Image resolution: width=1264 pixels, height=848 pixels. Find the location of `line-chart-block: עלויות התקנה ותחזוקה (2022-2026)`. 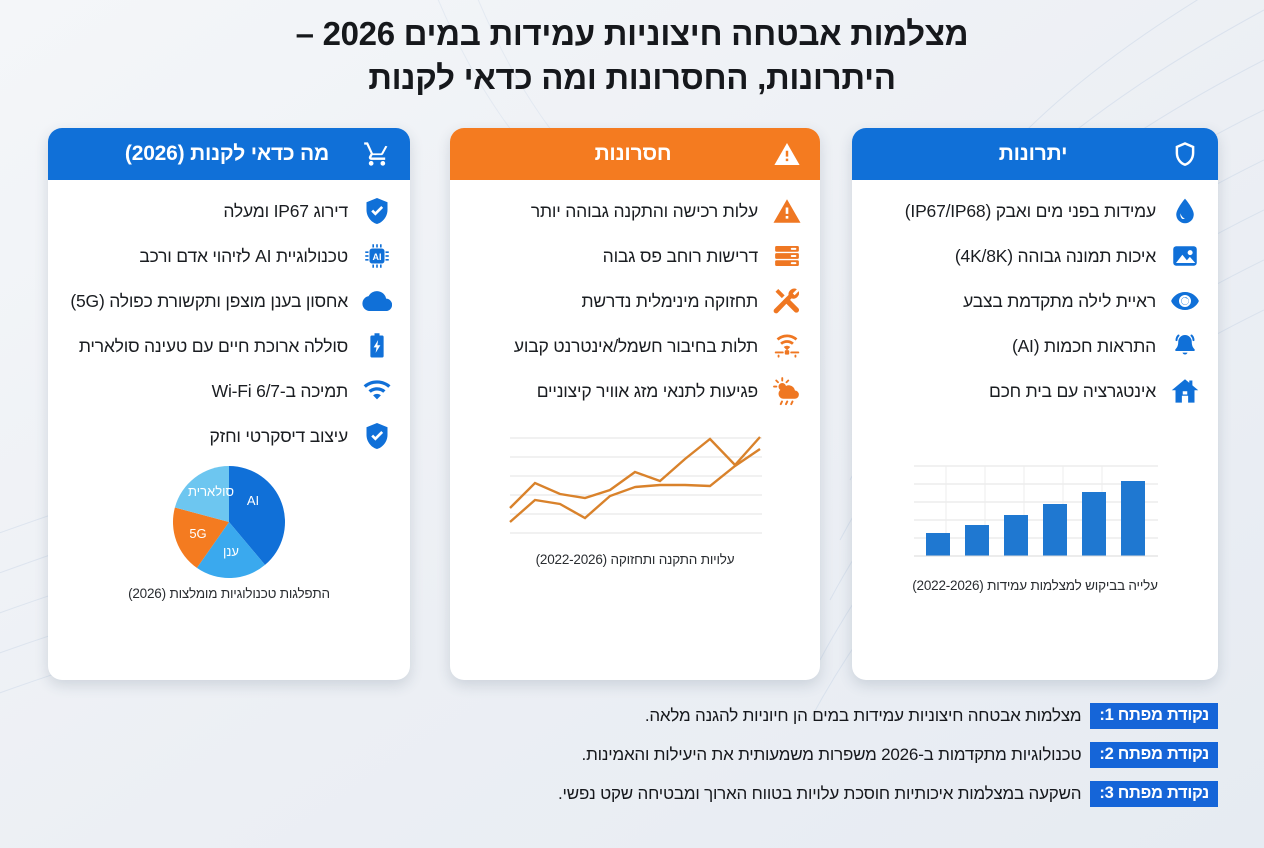

line-chart-block: עלויות התקנה ותחזוקה (2022-2026) is located at coordinates (635, 498).